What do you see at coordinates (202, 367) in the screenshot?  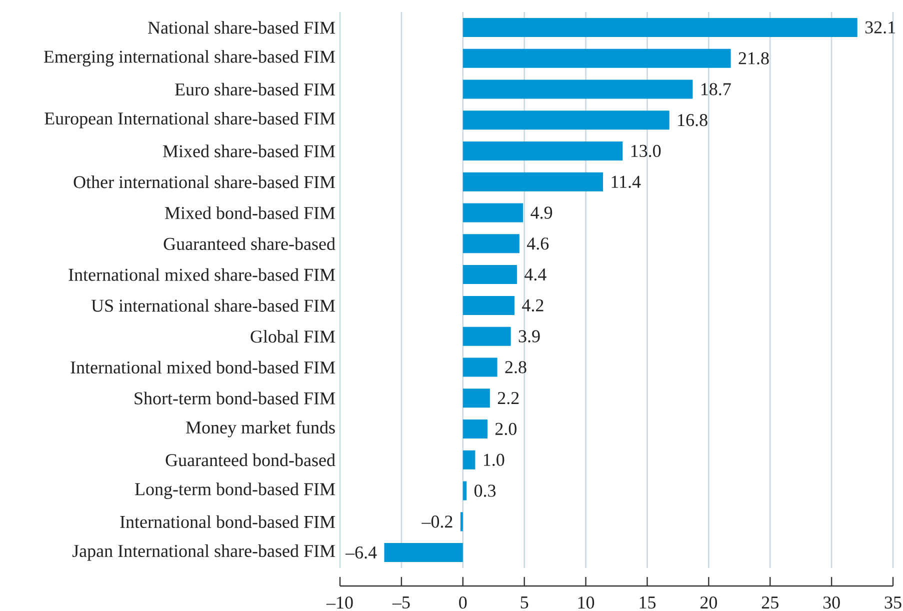 I see `y-tick-label: International mixed bond-based FIM` at bounding box center [202, 367].